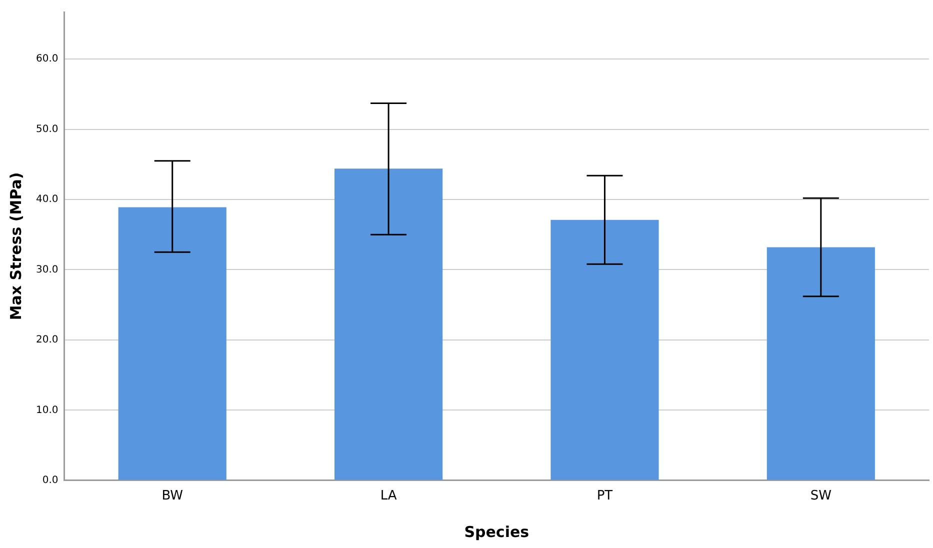  Describe the element at coordinates (821, 496) in the screenshot. I see `x-tick-label: SW` at that location.